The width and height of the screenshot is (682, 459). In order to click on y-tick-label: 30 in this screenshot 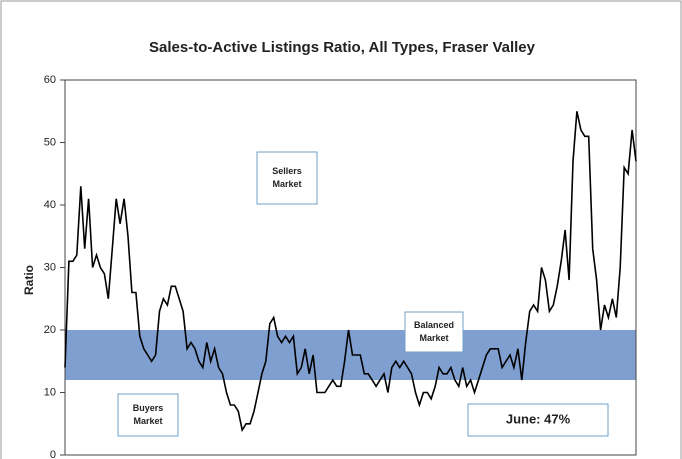, I will do `click(50, 267)`.